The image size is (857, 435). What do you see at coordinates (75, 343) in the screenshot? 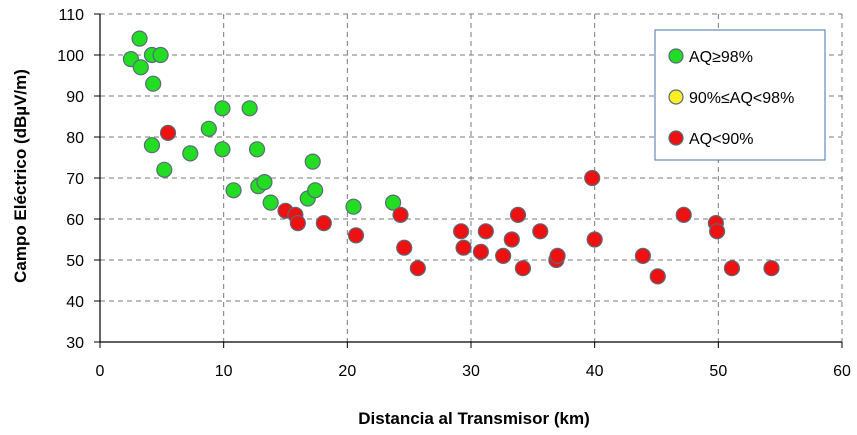
I see `y-tick-label: 30` at bounding box center [75, 343].